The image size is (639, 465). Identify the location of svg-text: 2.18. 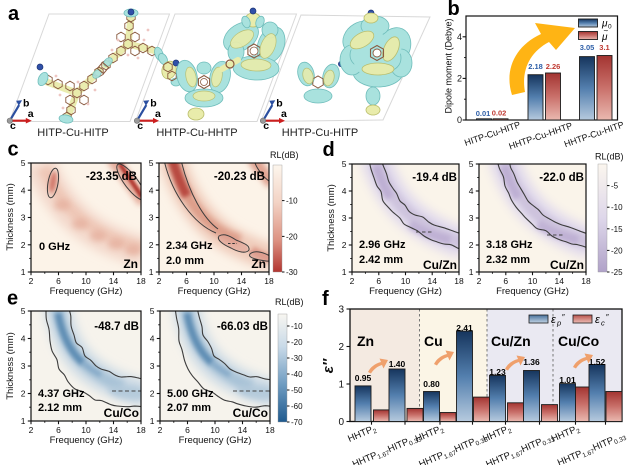
(535, 66).